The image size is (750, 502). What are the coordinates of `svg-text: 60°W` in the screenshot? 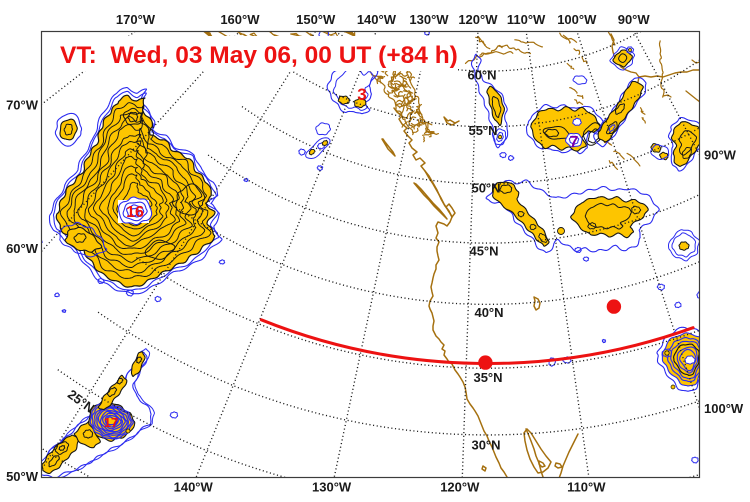 It's located at (22, 248).